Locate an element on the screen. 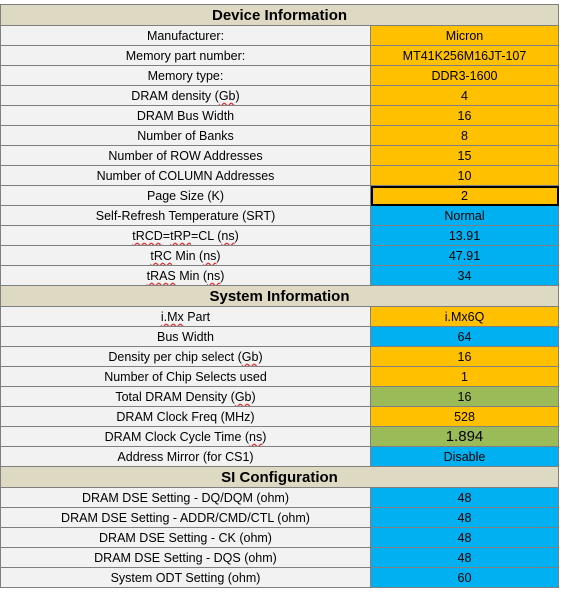 This screenshot has height=608, width=561. row-label: Bus Width is located at coordinates (185, 336).